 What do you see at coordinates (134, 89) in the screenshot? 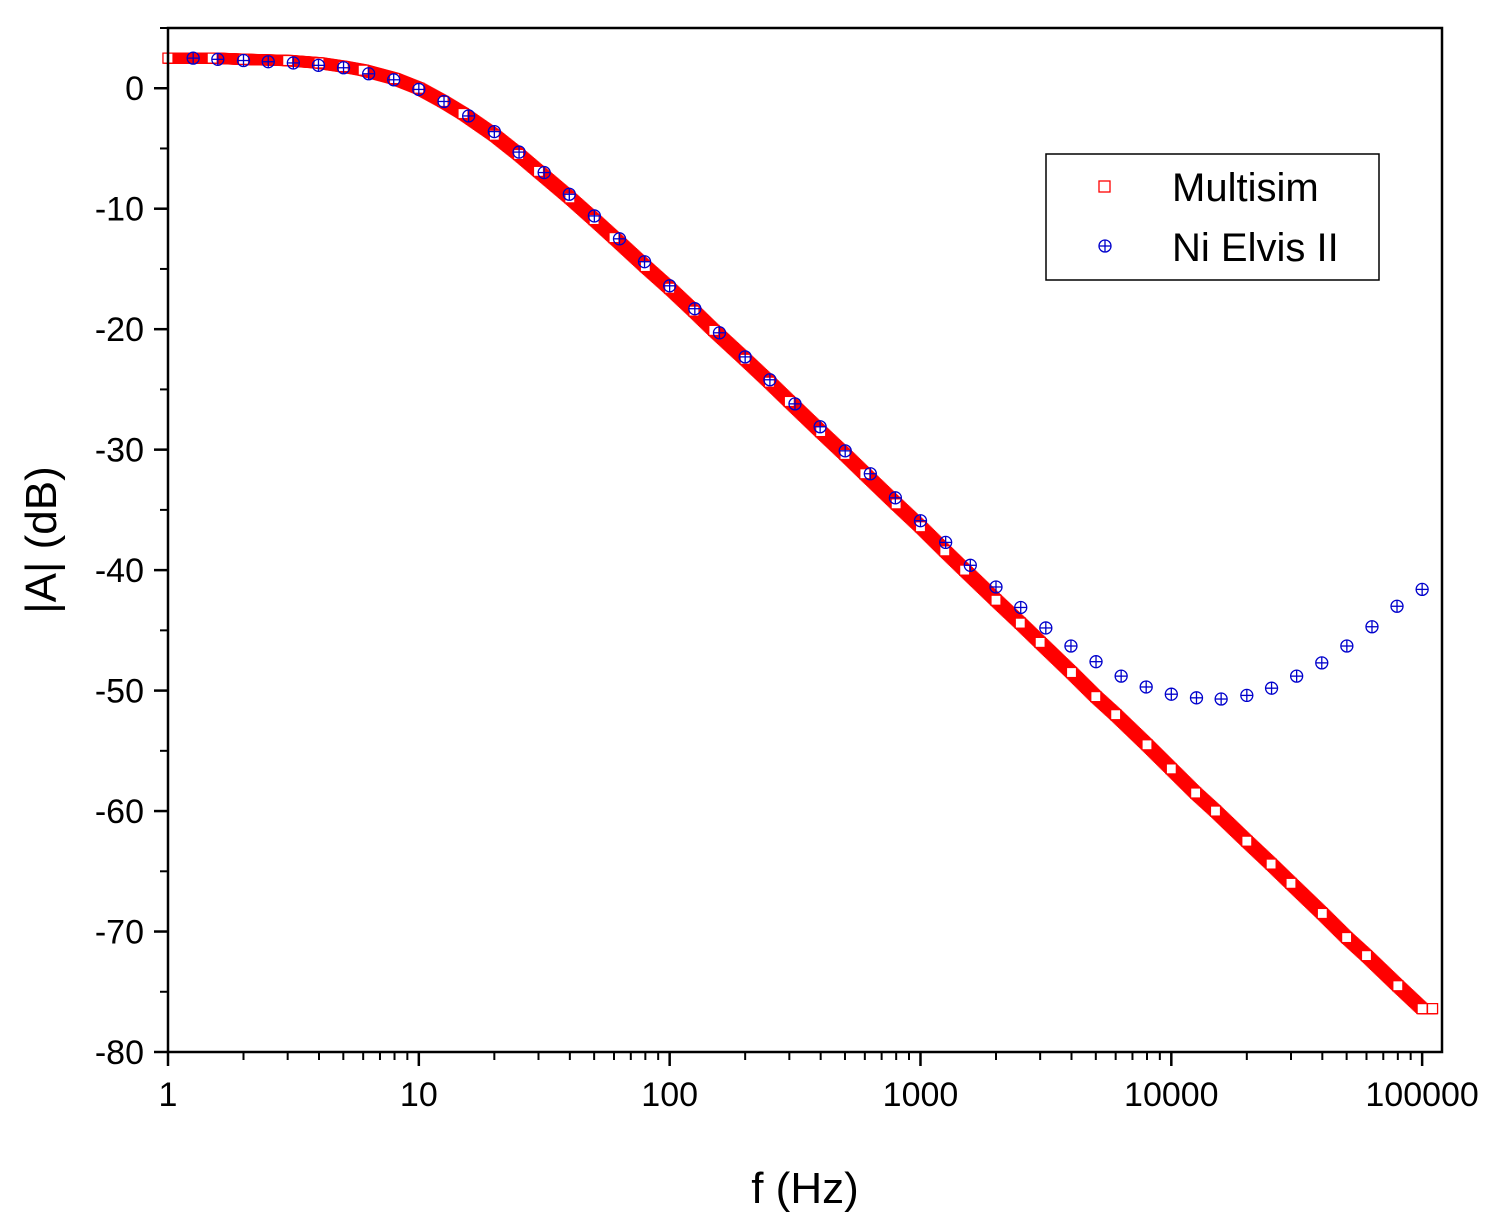
I see `y-tick-label: 0` at bounding box center [134, 89].